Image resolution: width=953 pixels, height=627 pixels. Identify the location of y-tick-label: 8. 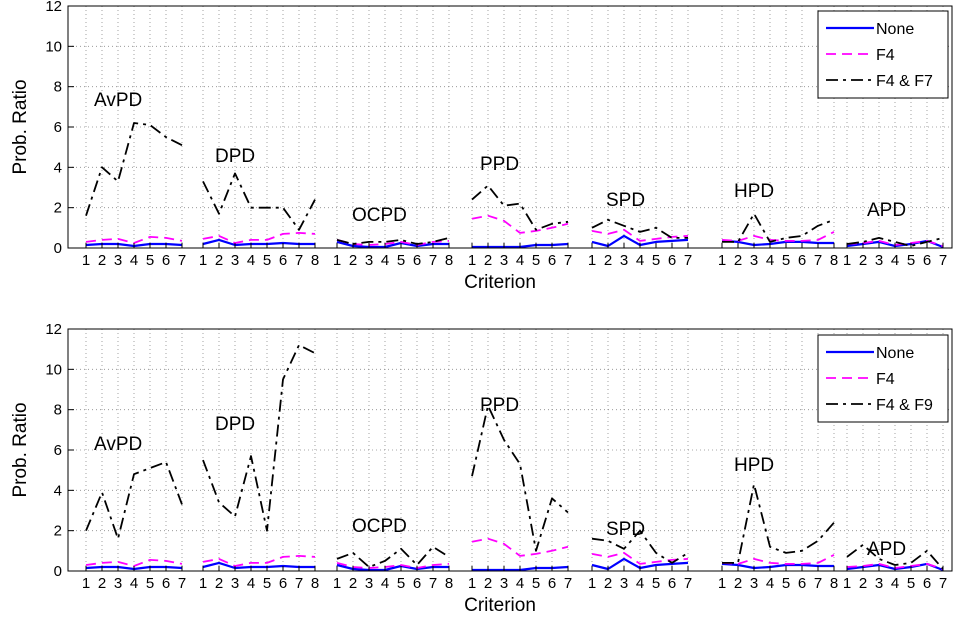
(58, 410).